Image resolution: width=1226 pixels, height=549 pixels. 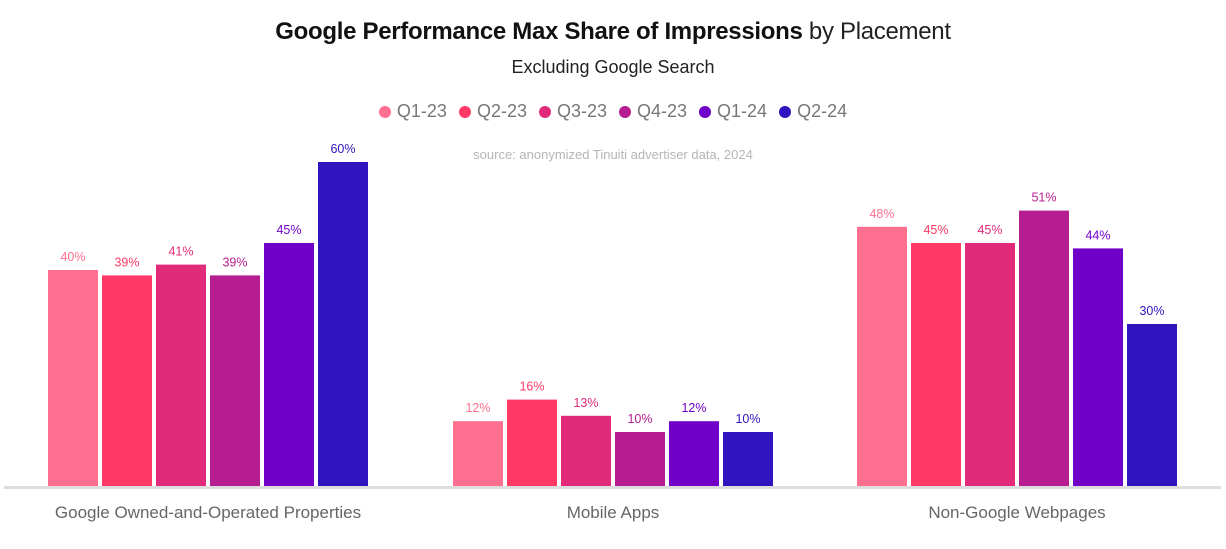 What do you see at coordinates (1097, 235) in the screenshot?
I see `bar-value-label: 44%` at bounding box center [1097, 235].